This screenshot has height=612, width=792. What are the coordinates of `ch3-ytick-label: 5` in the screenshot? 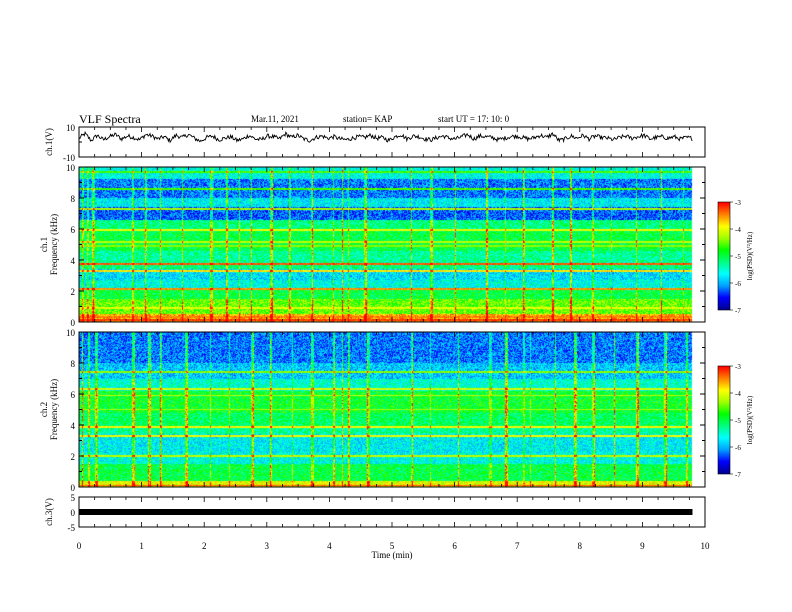 It's located at (73, 498).